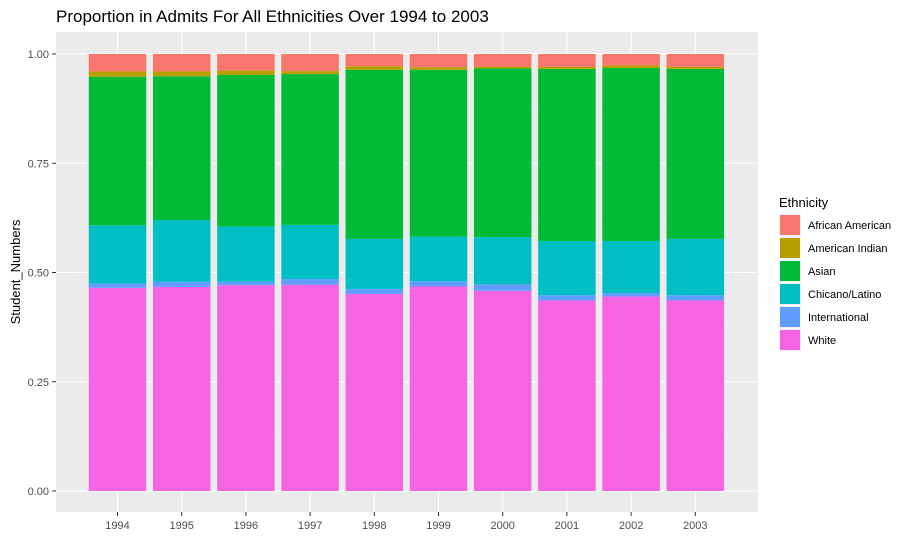  I want to click on x-tick-label: 2000, so click(502, 526).